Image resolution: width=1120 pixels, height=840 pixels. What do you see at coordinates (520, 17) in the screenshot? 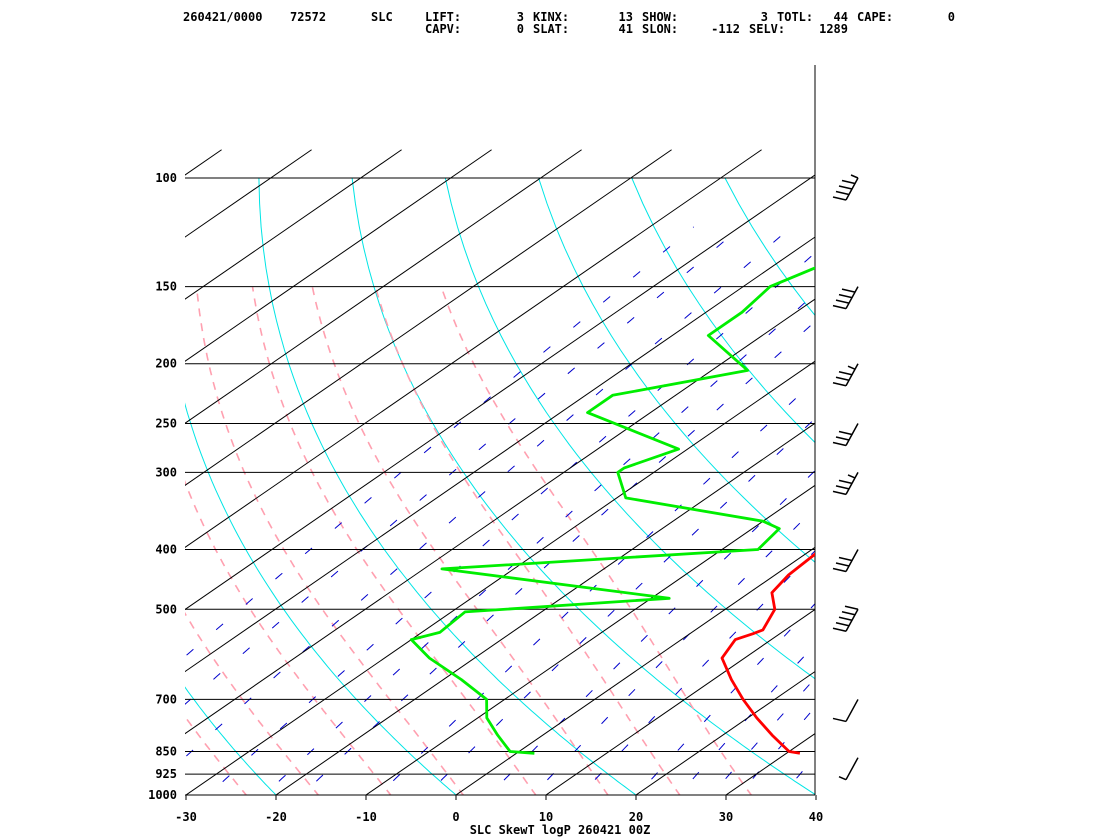
I see `header-line1-c4: 3` at bounding box center [520, 17].